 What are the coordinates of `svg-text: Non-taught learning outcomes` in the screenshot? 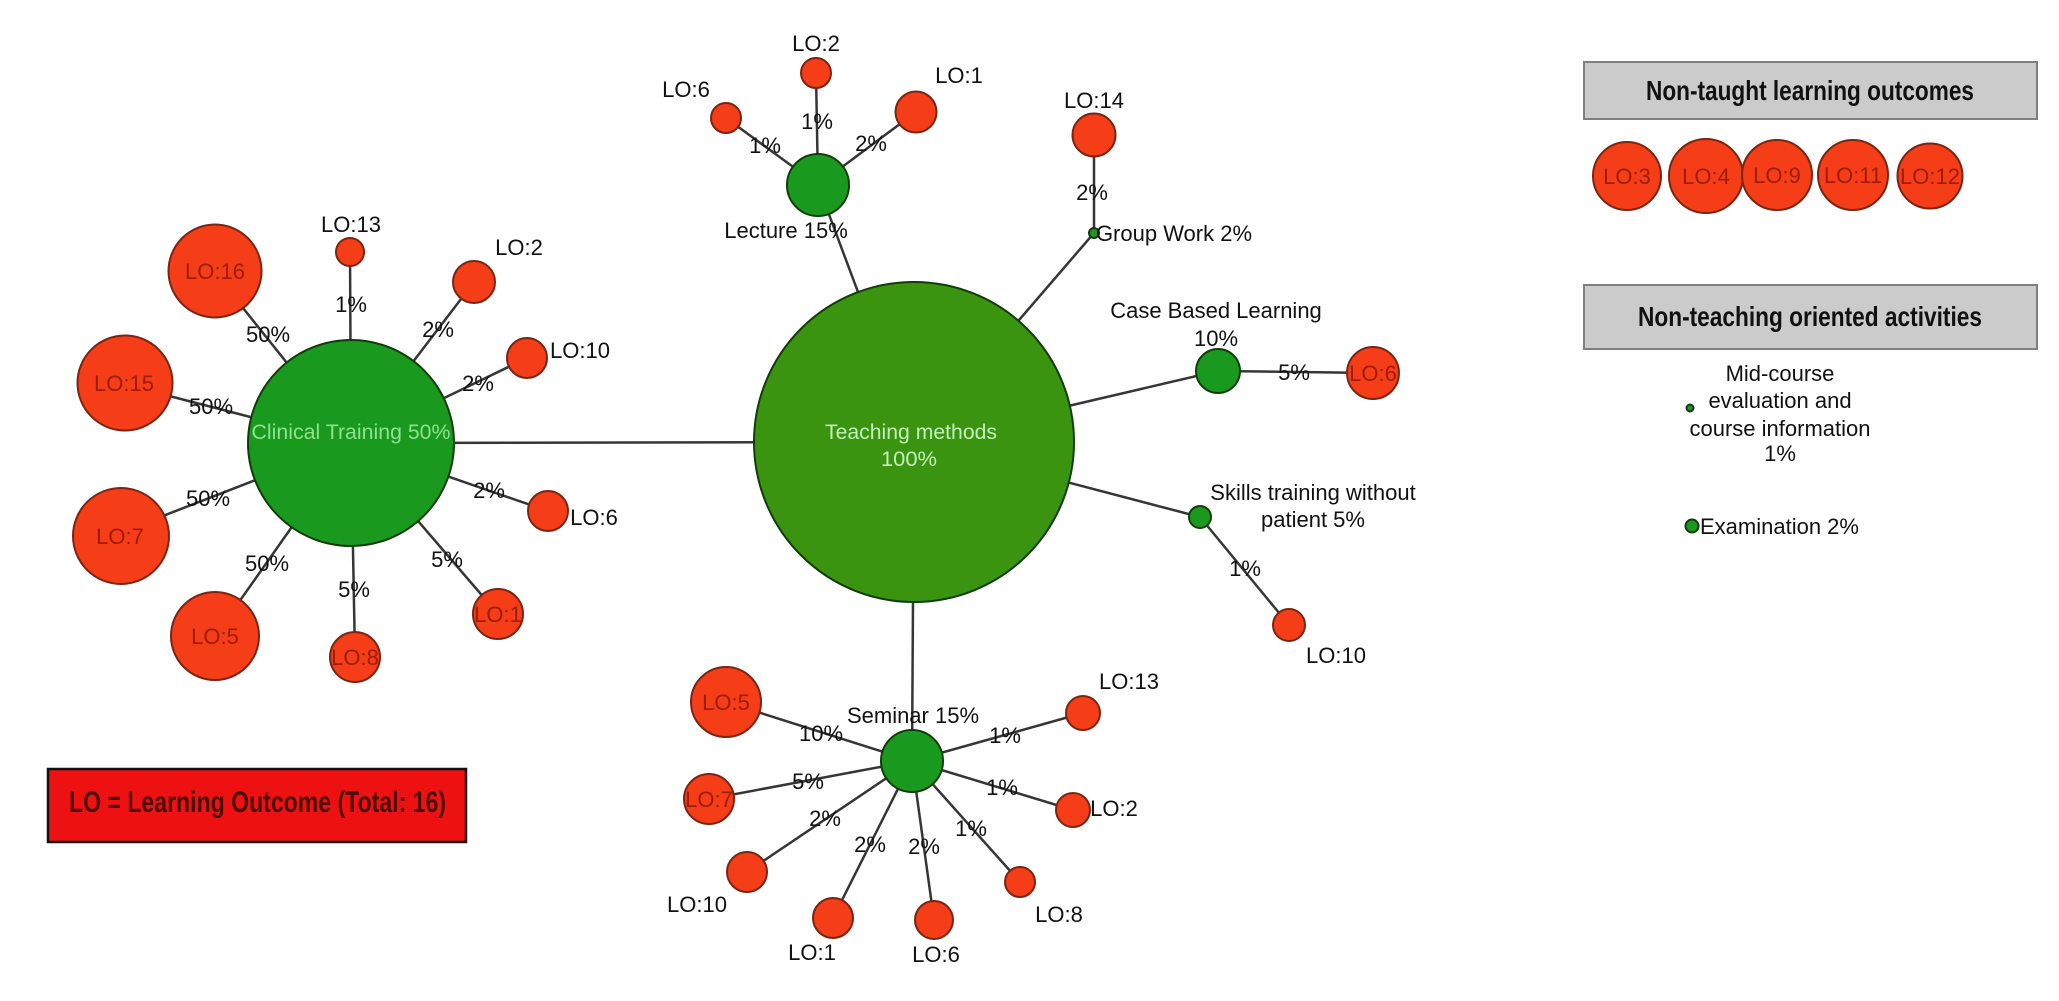 It's located at (1810, 90).